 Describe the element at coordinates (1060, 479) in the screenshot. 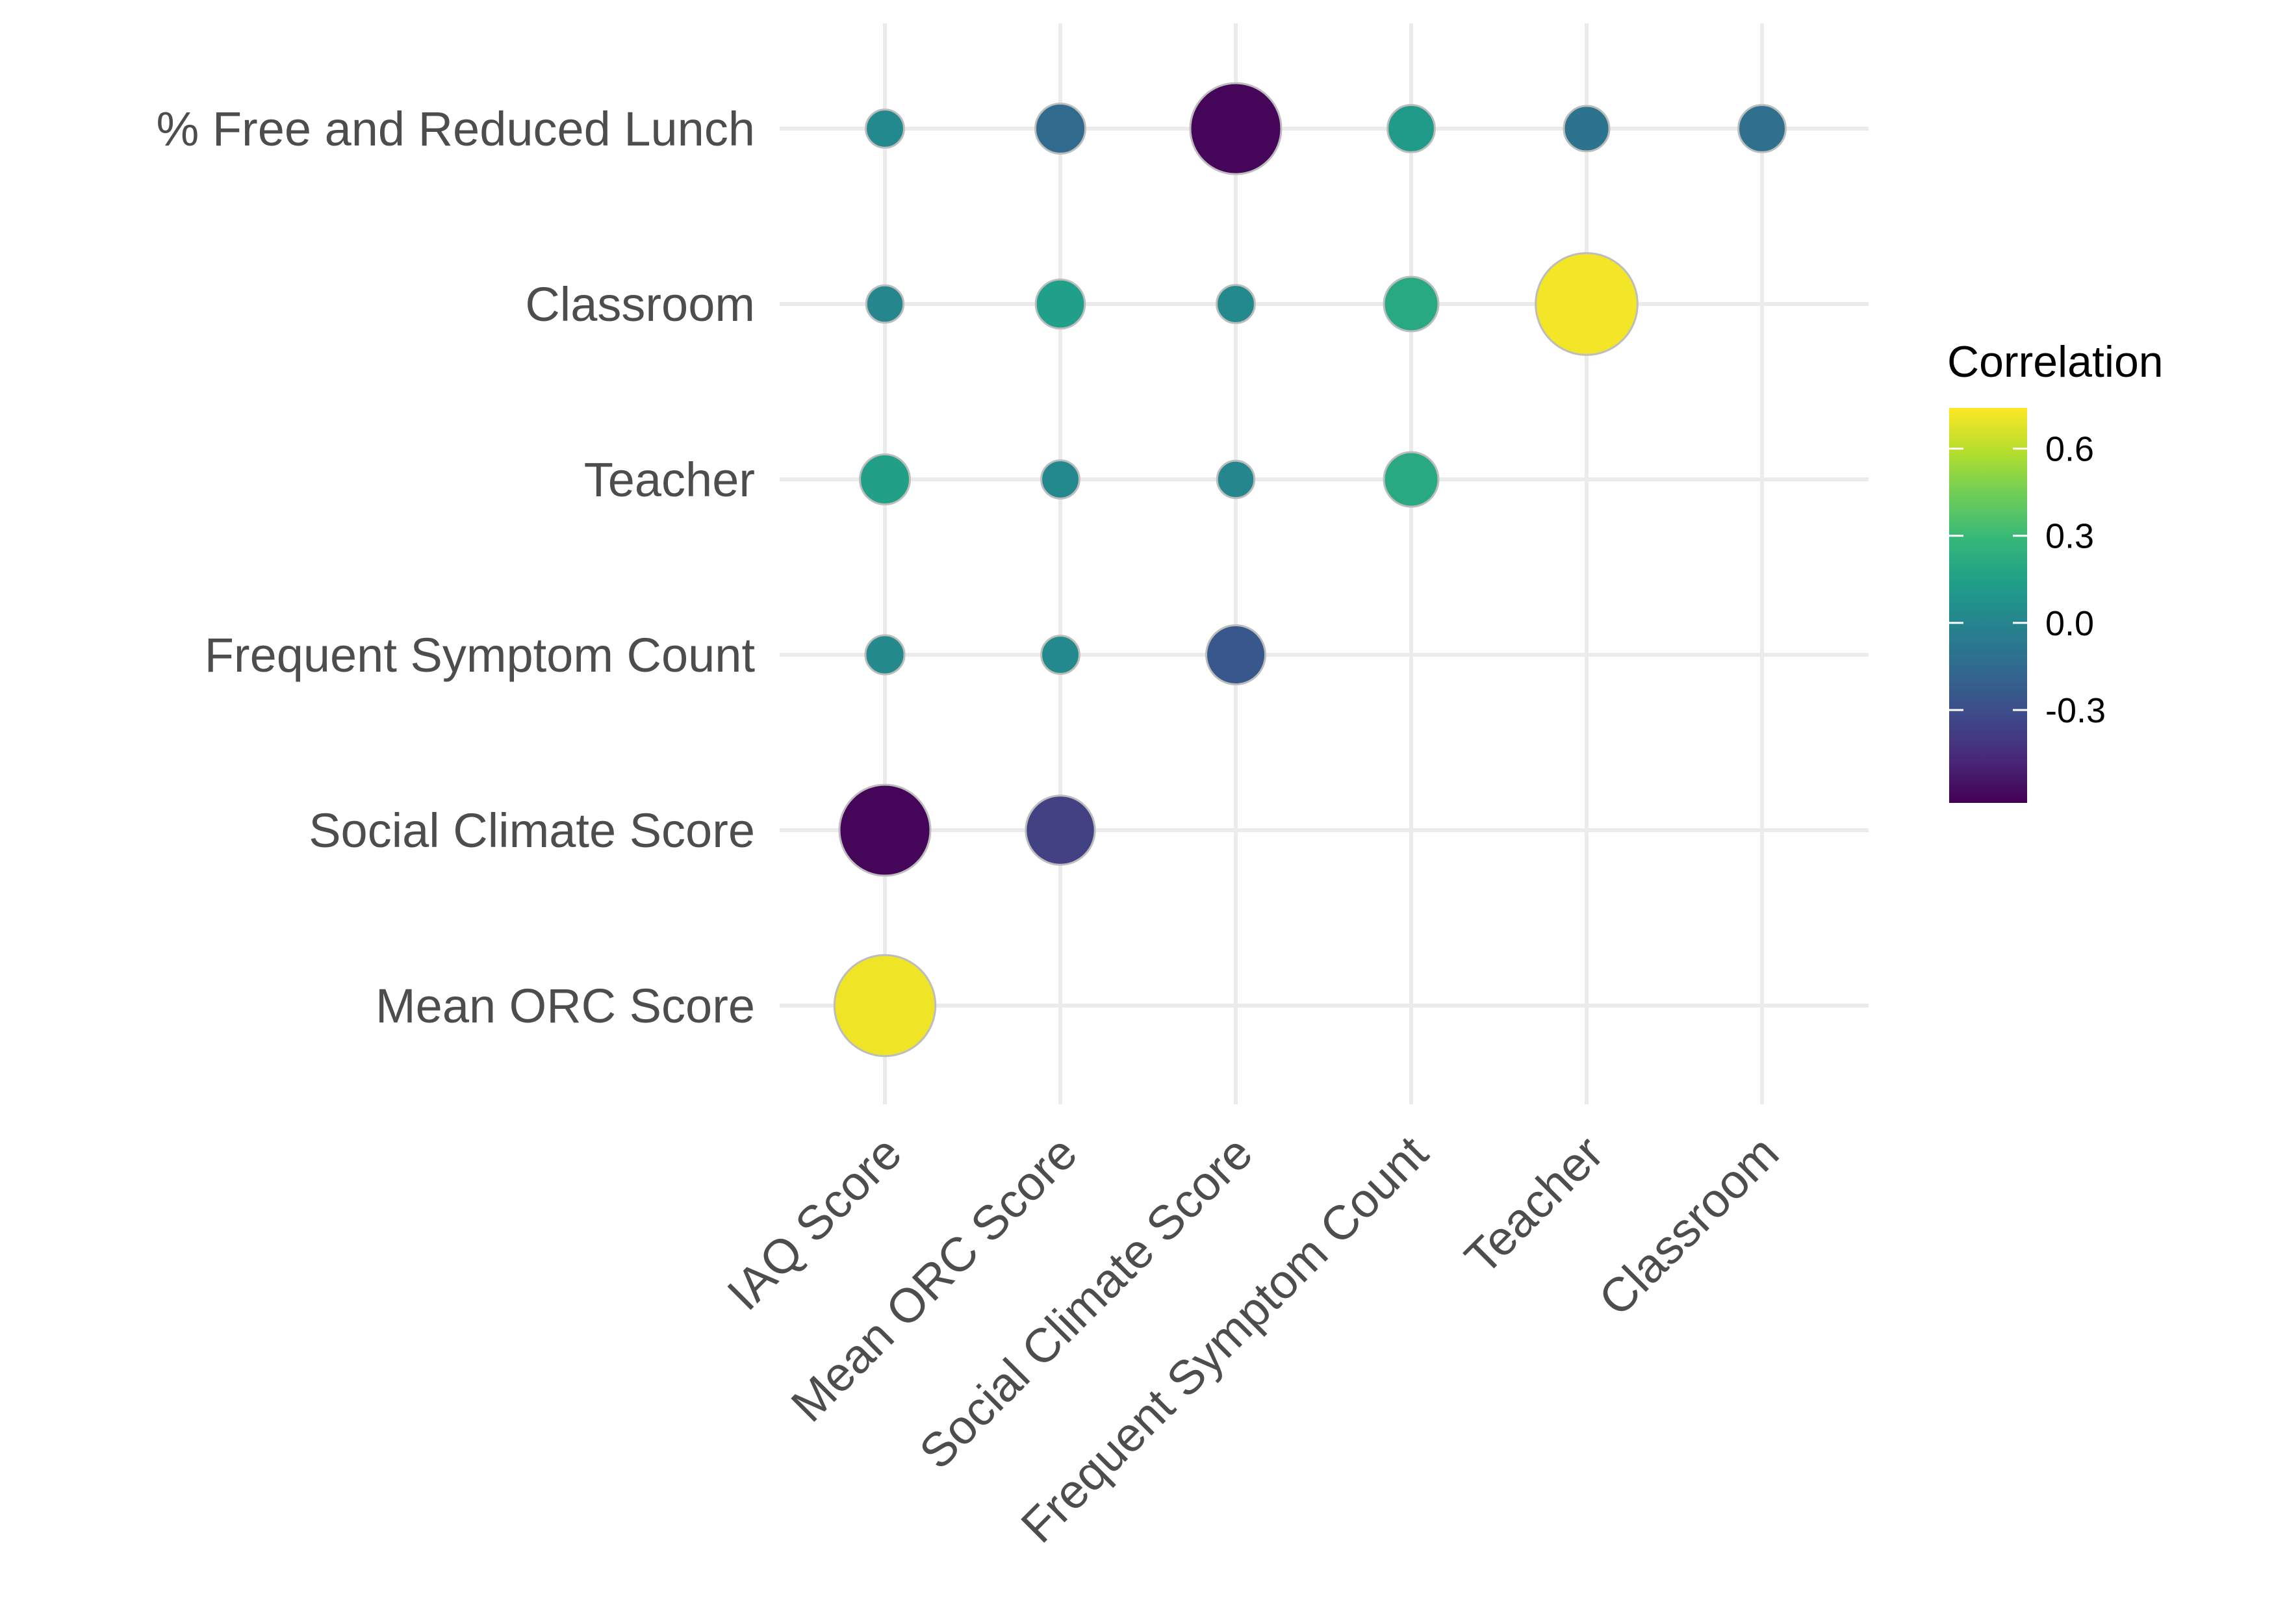

I see `bubble-mean-orc-score-vs-teacher` at that location.